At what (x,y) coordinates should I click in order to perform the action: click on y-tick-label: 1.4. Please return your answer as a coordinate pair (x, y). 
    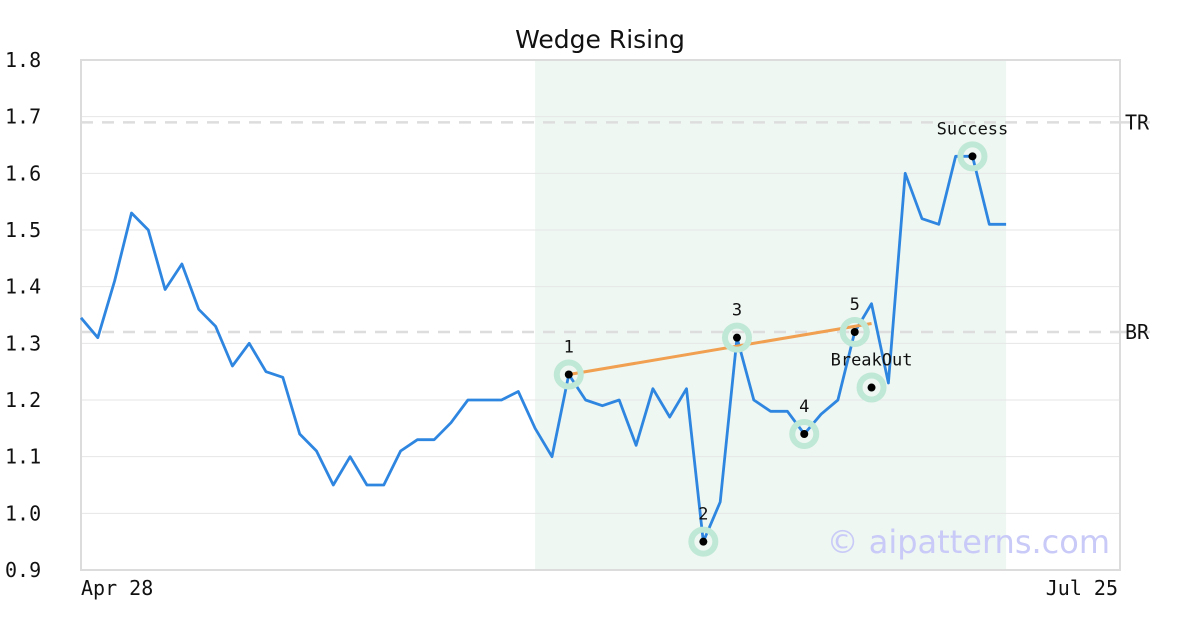
    Looking at the image, I should click on (23, 287).